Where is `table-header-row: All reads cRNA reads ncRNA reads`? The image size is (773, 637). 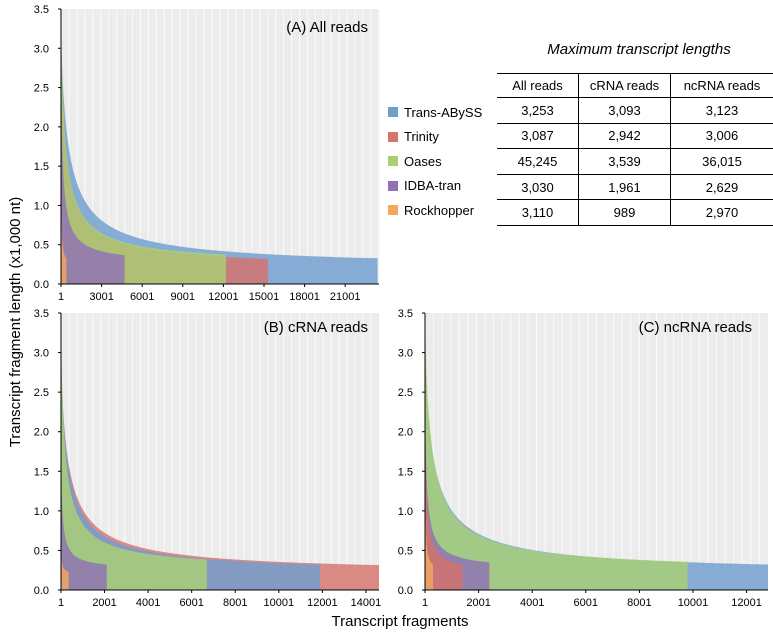 table-header-row: All reads cRNA reads ncRNA reads is located at coordinates (635, 85).